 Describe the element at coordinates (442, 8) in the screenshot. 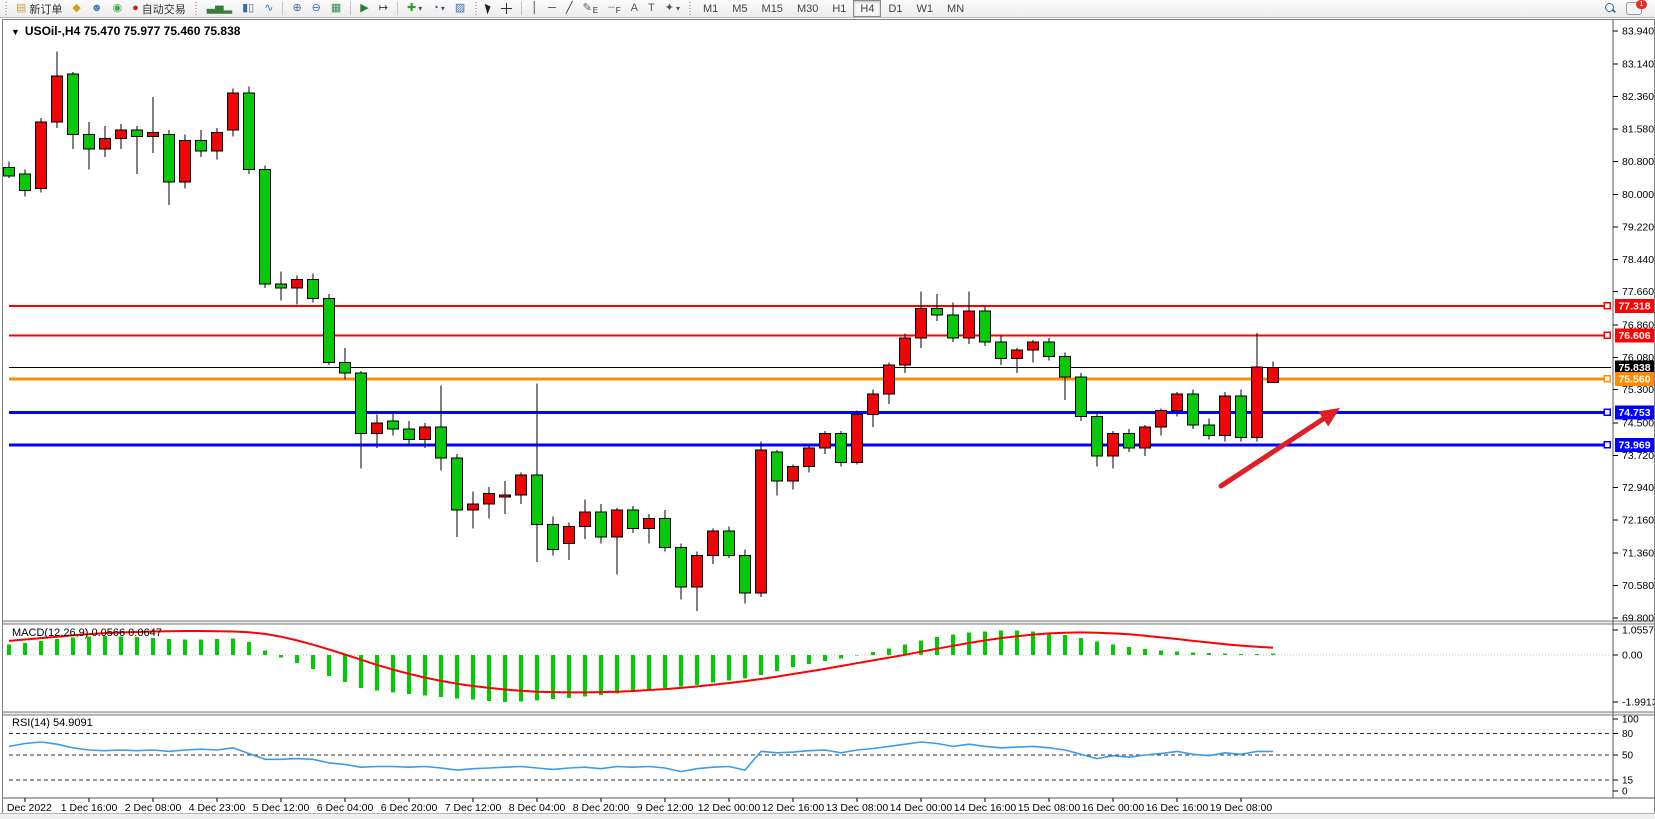

I see `period-clock-icon-dropdown-icon: ▾` at that location.